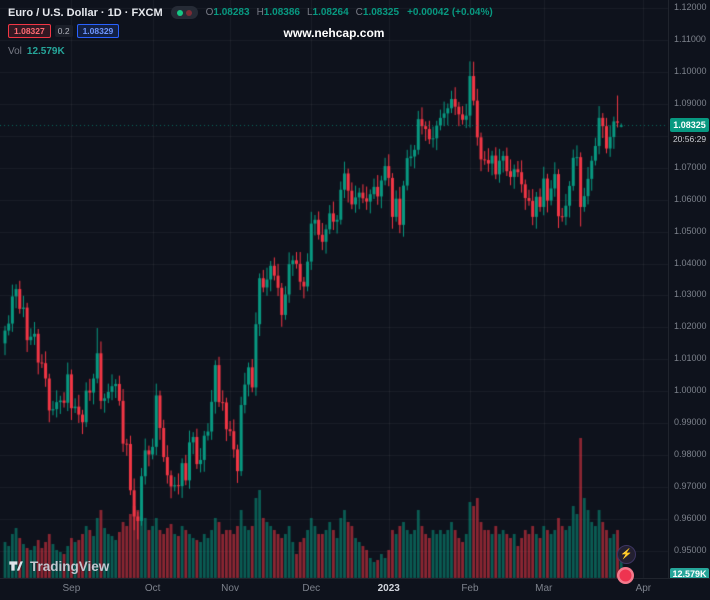  I want to click on price-tick-label: 1.00000, so click(690, 390).